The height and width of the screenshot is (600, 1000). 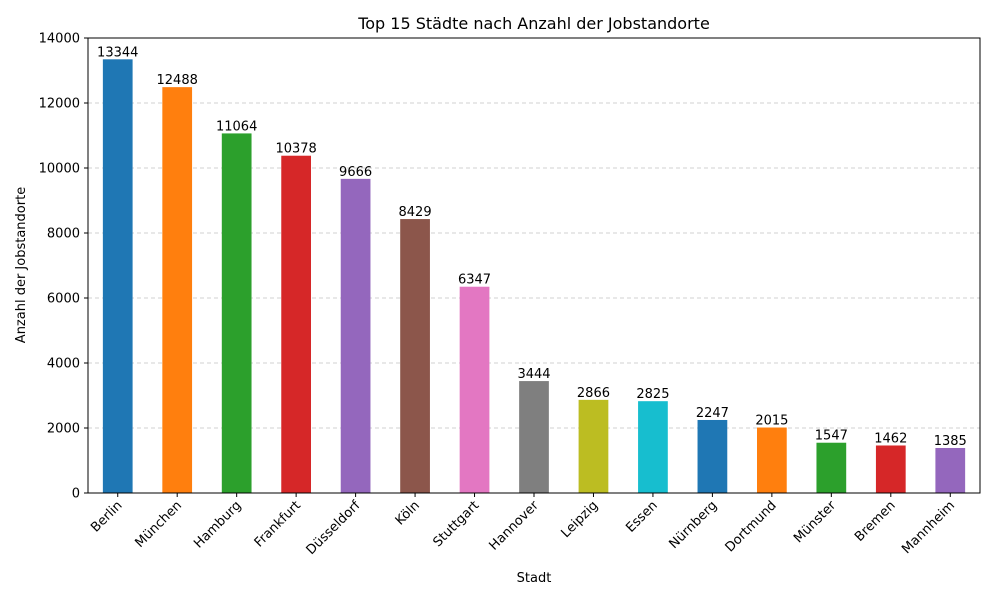 What do you see at coordinates (928, 527) in the screenshot?
I see `x-tick-label: Mannheim` at bounding box center [928, 527].